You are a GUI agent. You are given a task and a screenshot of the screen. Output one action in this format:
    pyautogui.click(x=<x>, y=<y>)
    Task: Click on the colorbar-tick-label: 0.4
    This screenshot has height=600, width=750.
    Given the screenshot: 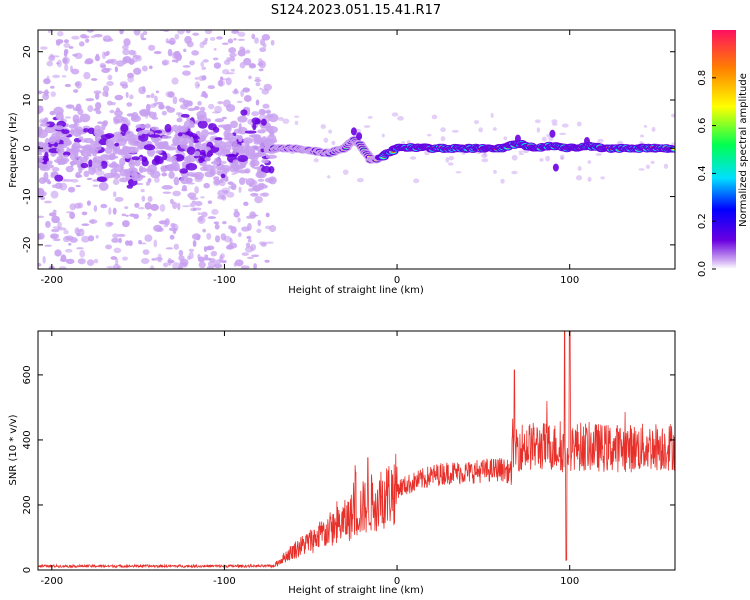 What is the action you would take?
    pyautogui.click(x=702, y=173)
    